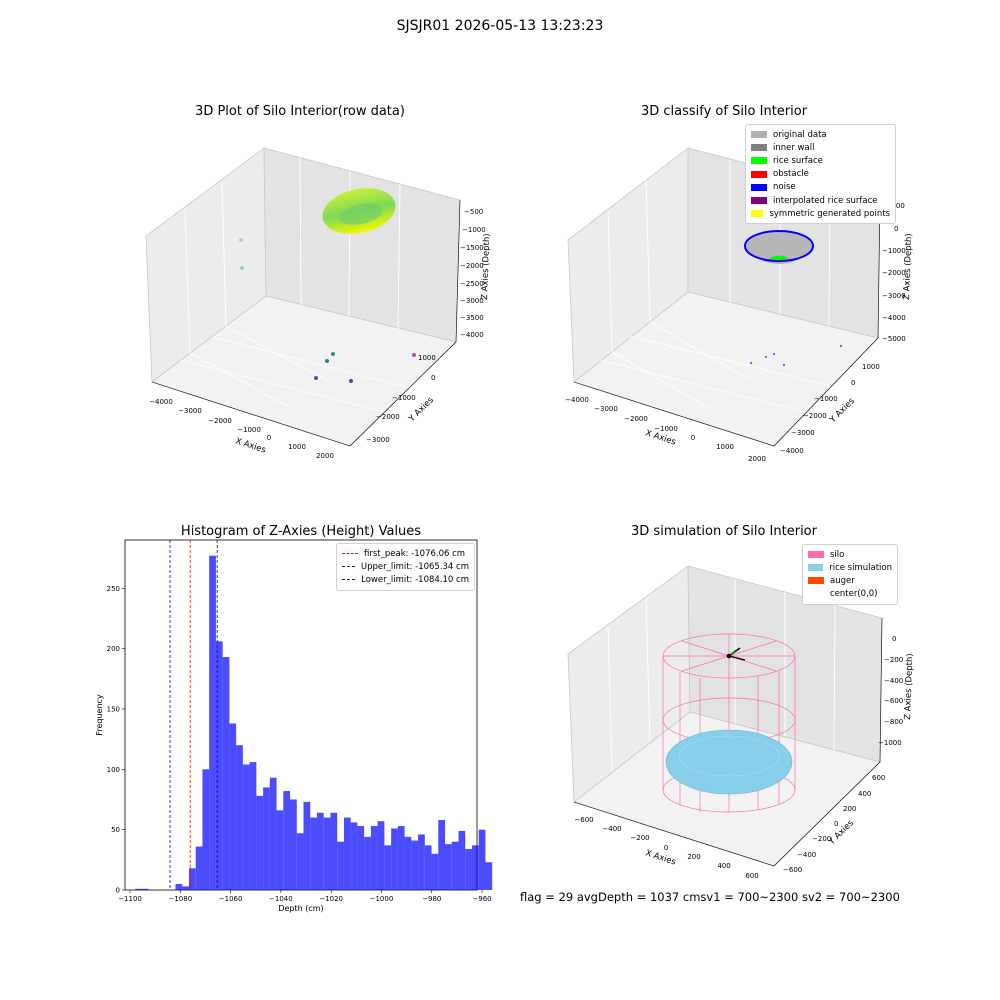  What do you see at coordinates (909, 686) in the screenshot?
I see `plot4-zlabel: Z Axies (Depth)` at bounding box center [909, 686].